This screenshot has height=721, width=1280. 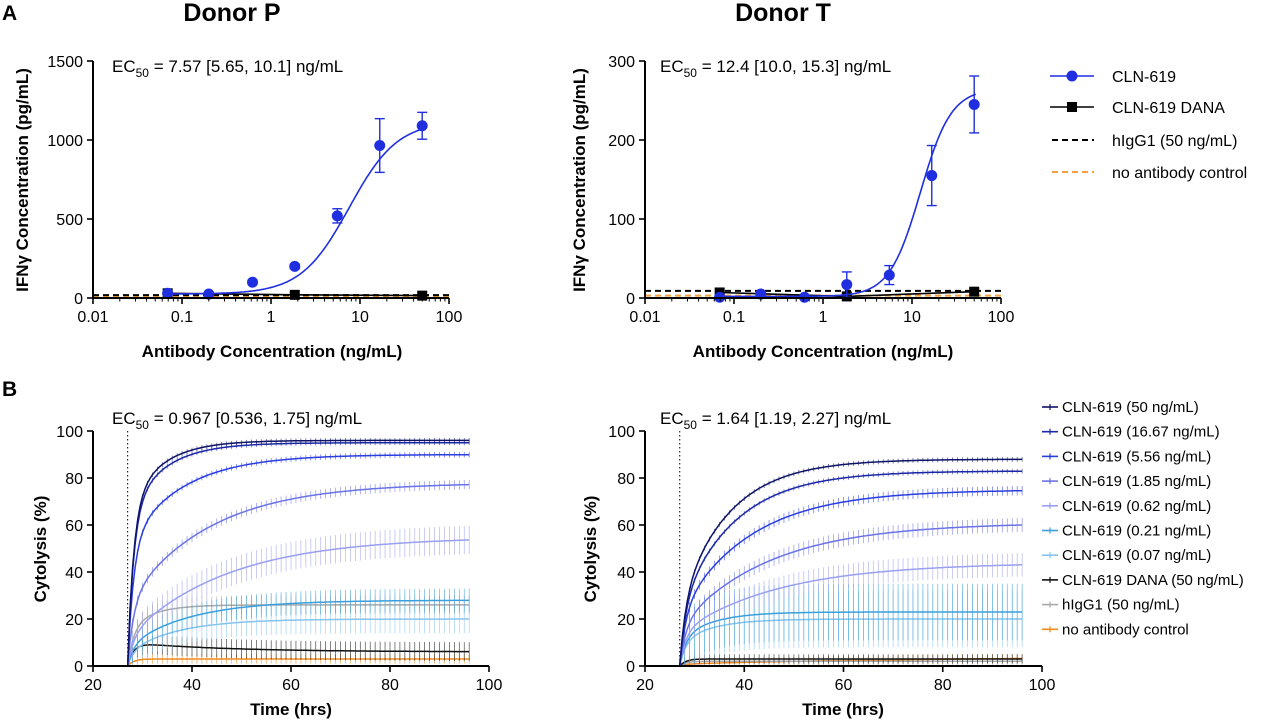 I want to click on legend-b-item: CLN-619 (5.56 ng/mL), so click(x=1126, y=456).